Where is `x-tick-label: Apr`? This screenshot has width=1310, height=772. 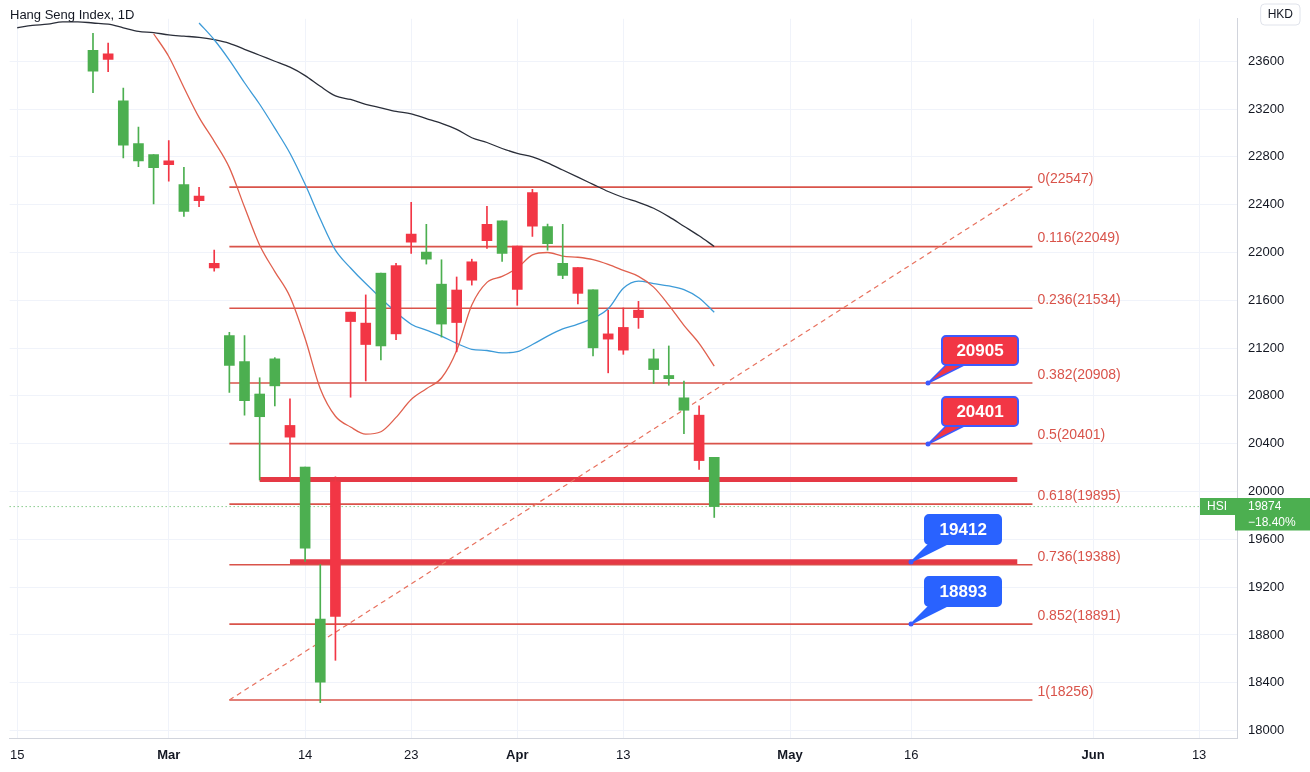
x-tick-label: Apr is located at coordinates (517, 755).